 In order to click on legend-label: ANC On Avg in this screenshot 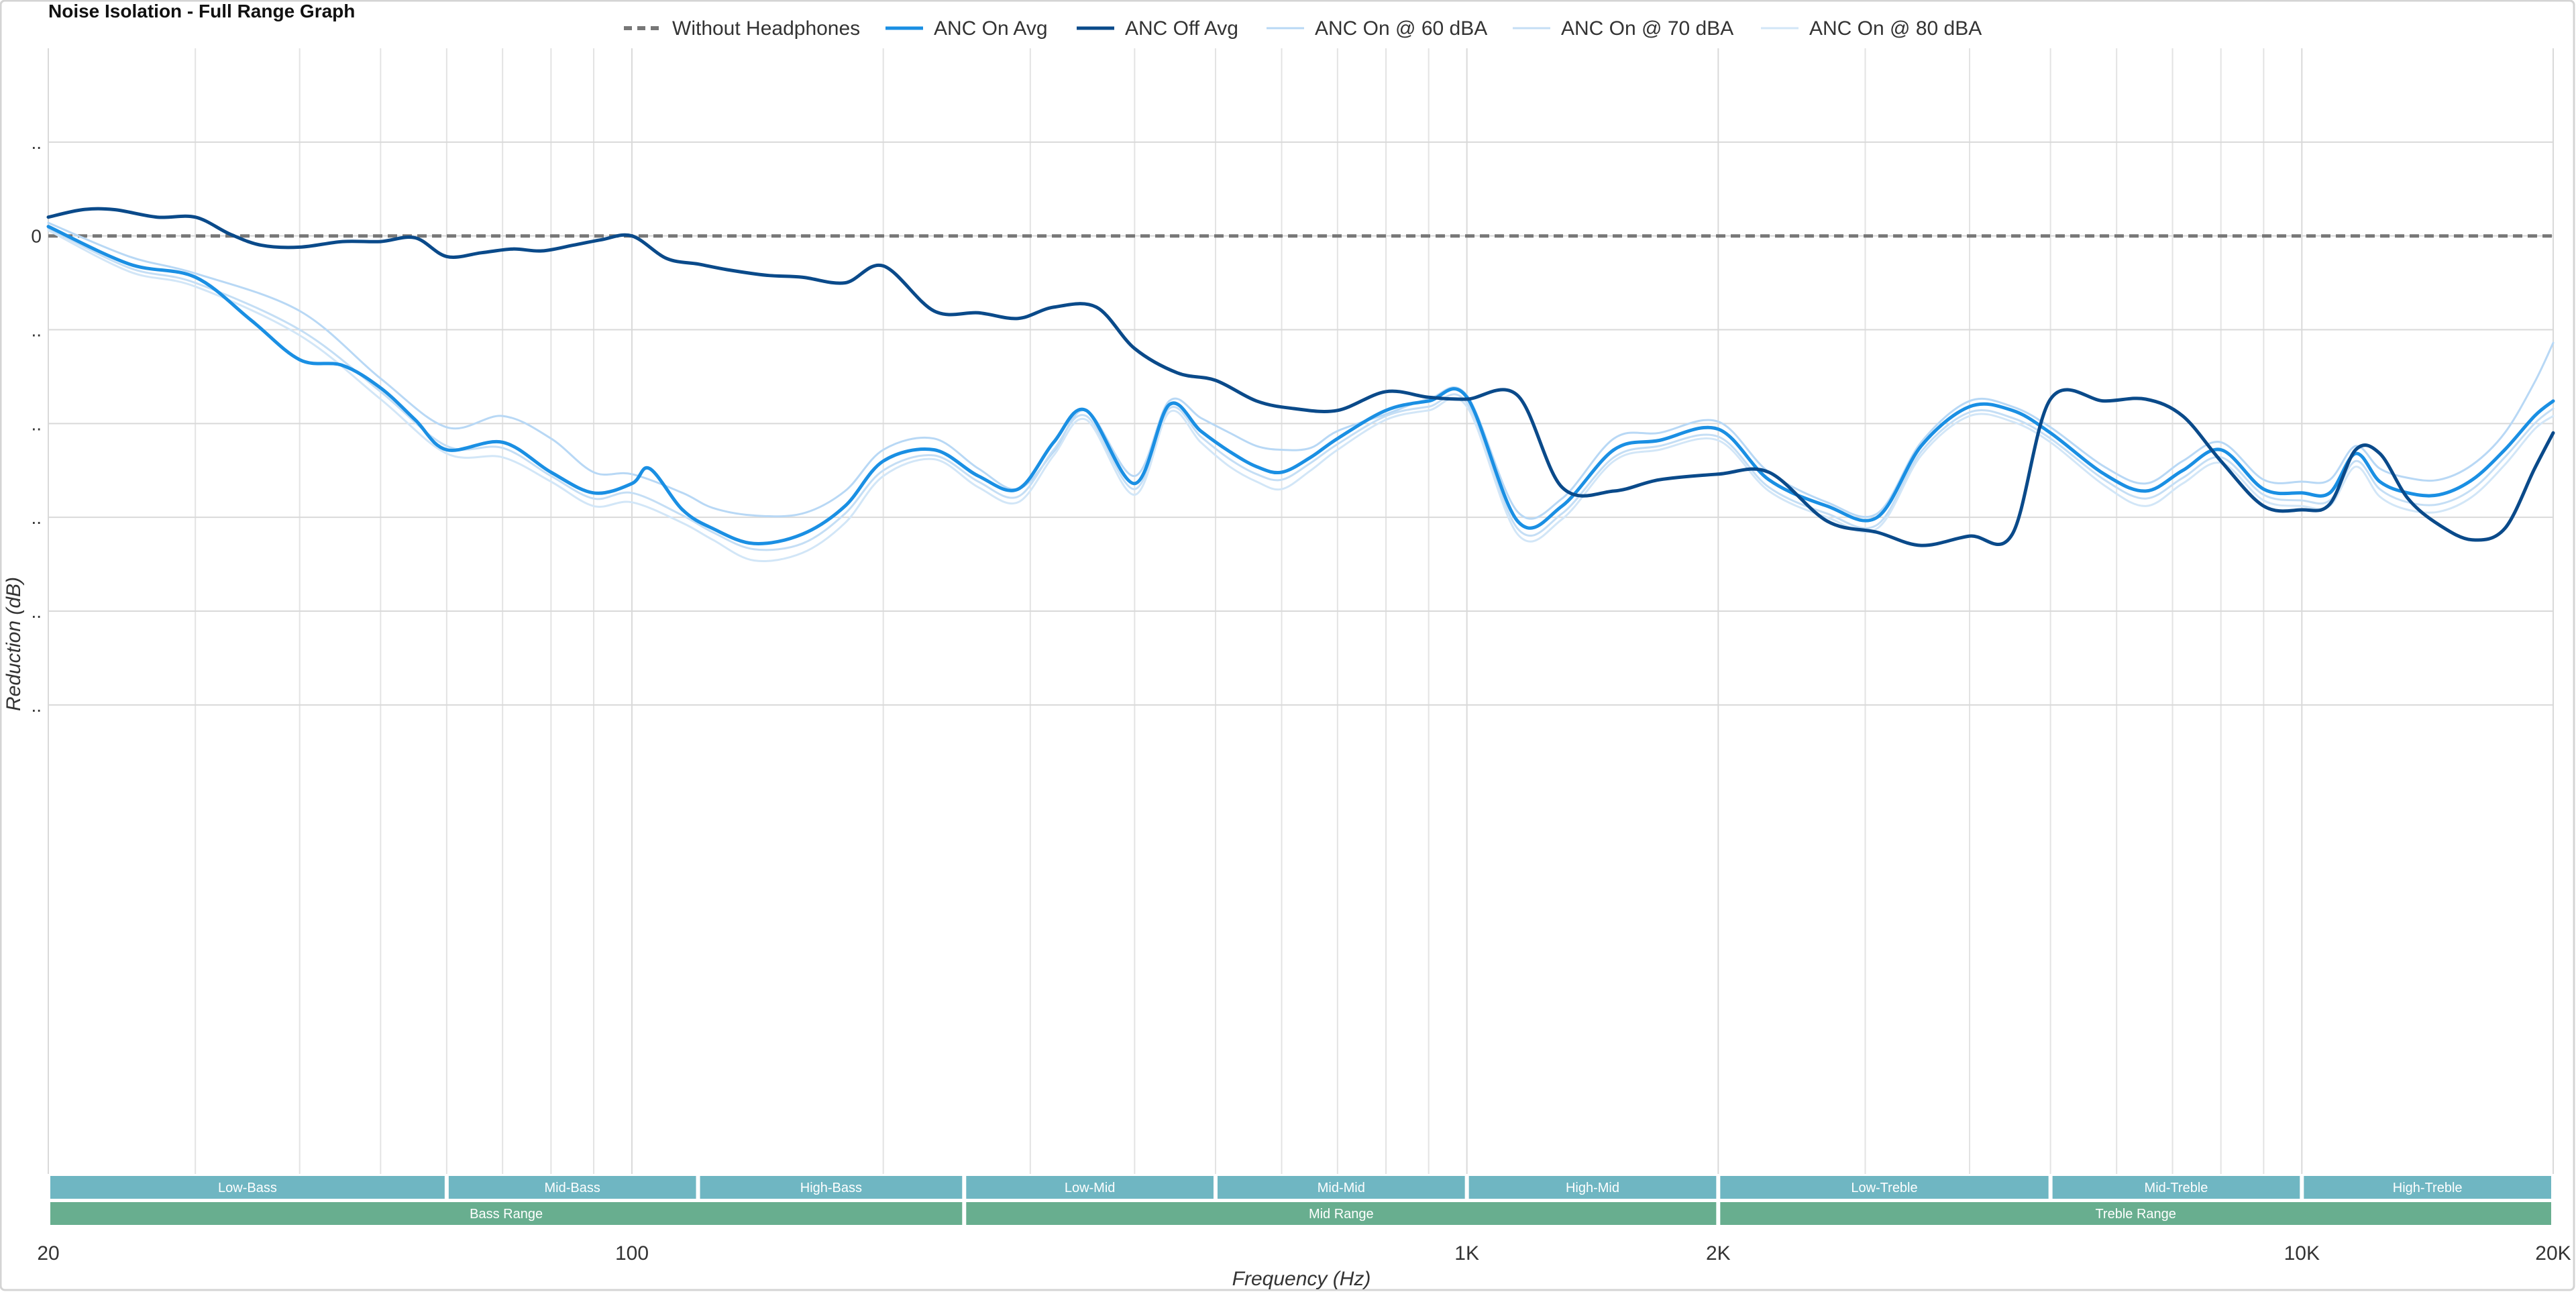, I will do `click(991, 28)`.